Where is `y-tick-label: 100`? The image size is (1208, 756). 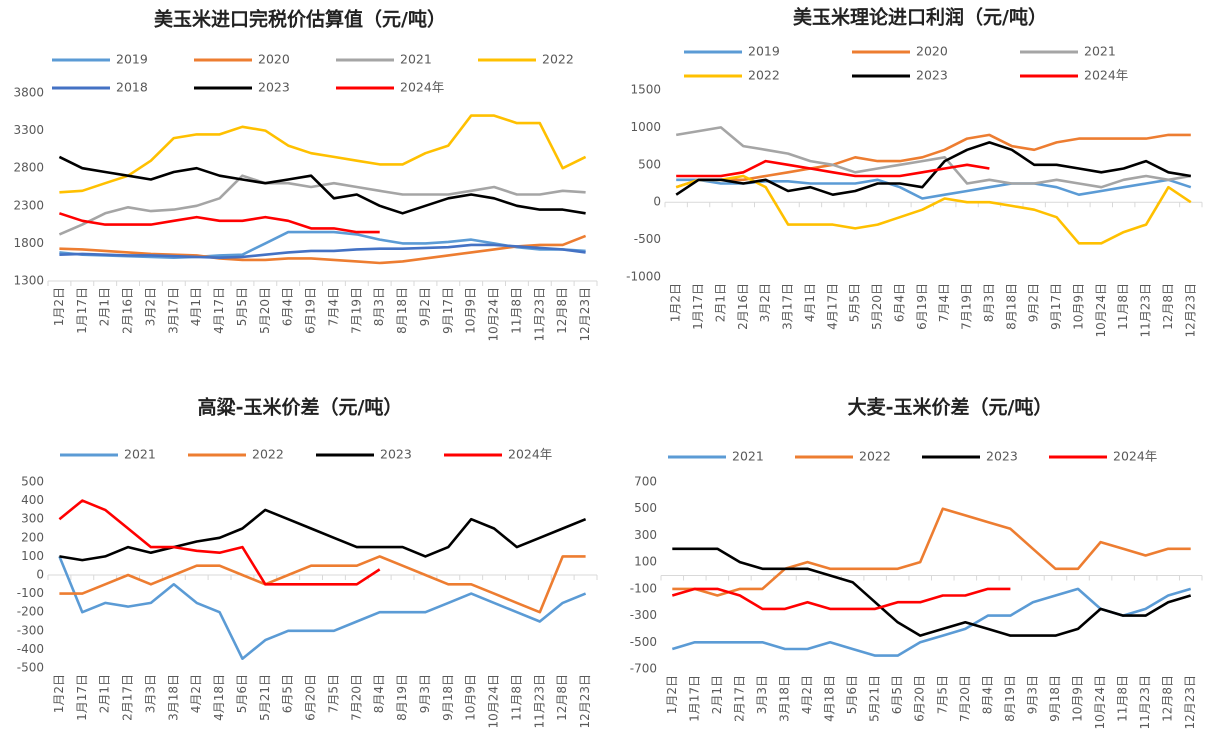
y-tick-label: 100 is located at coordinates (32, 556).